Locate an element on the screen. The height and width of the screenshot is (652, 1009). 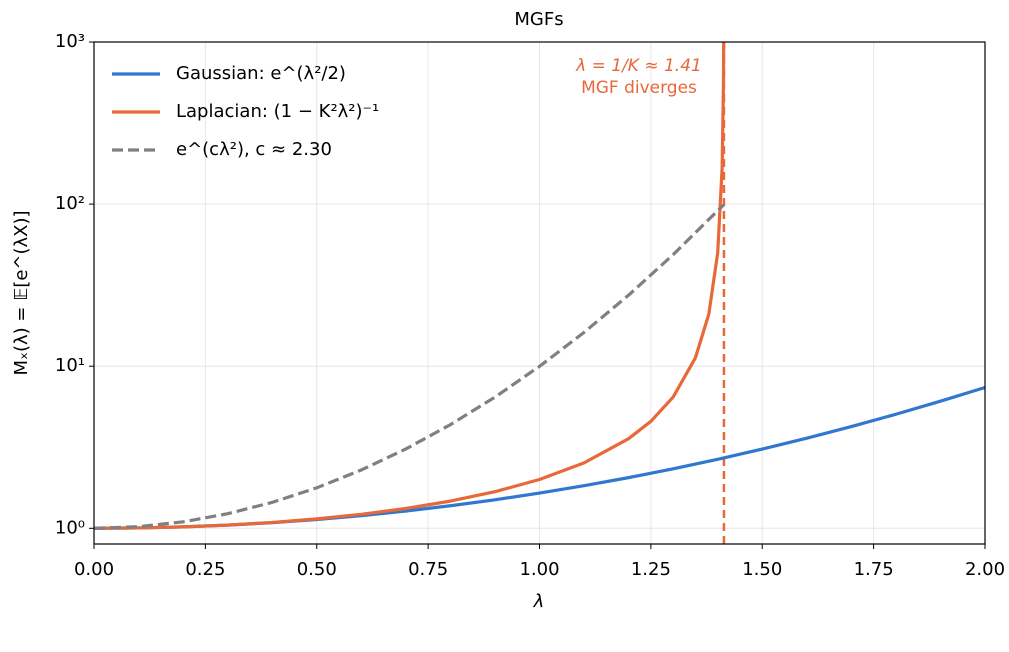
y-axis-label: Mₓ(λ) = 𝔼[e^(λX)] is located at coordinates (21, 292).